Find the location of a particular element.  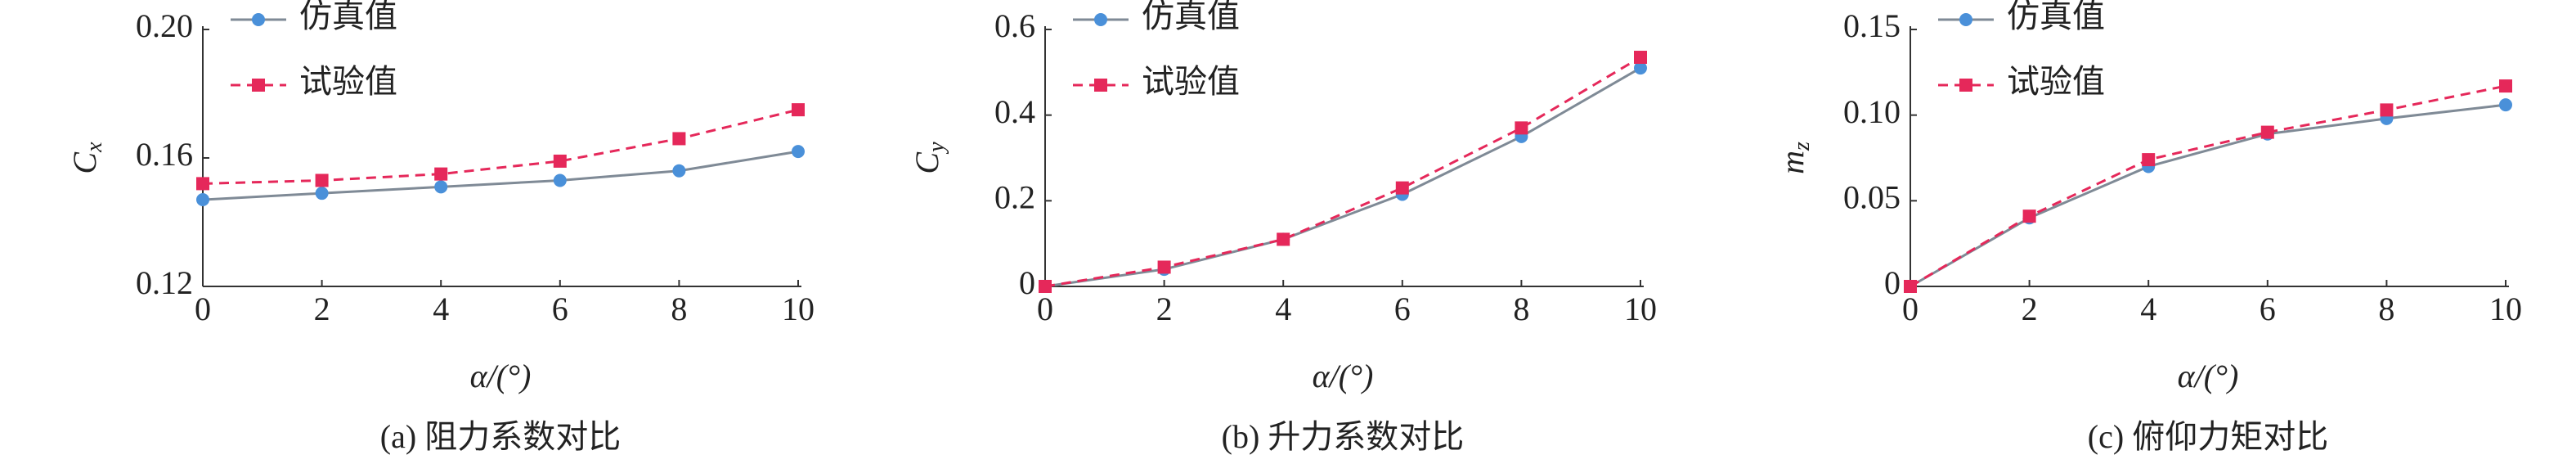

y-tick-label: 0.12 is located at coordinates (164, 282).